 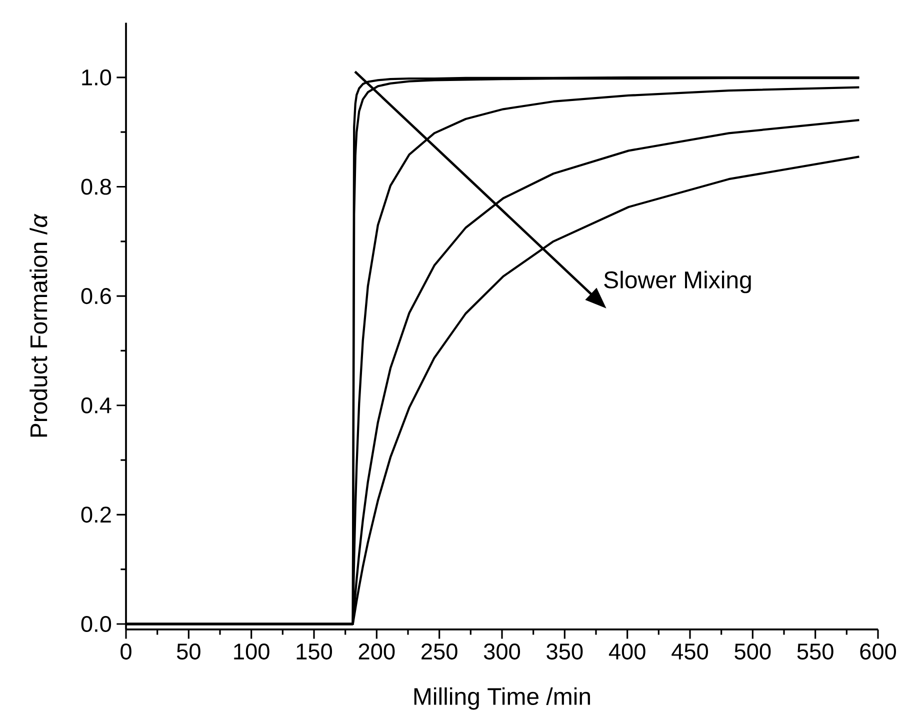 I want to click on y-tick-label: 0.6, so click(x=96, y=296).